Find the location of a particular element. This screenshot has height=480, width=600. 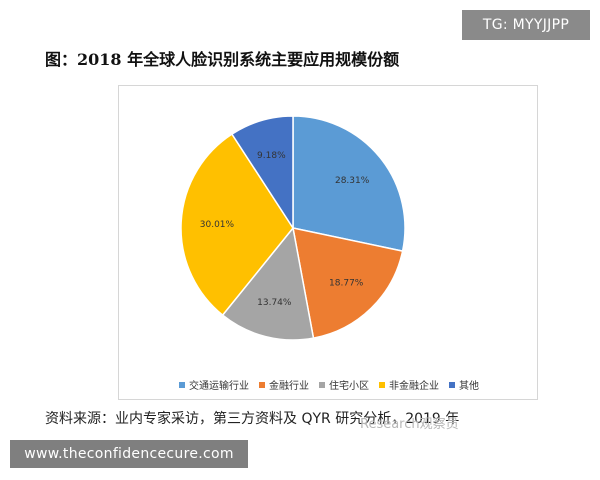

legend-label: 交通运输行业 is located at coordinates (219, 386).